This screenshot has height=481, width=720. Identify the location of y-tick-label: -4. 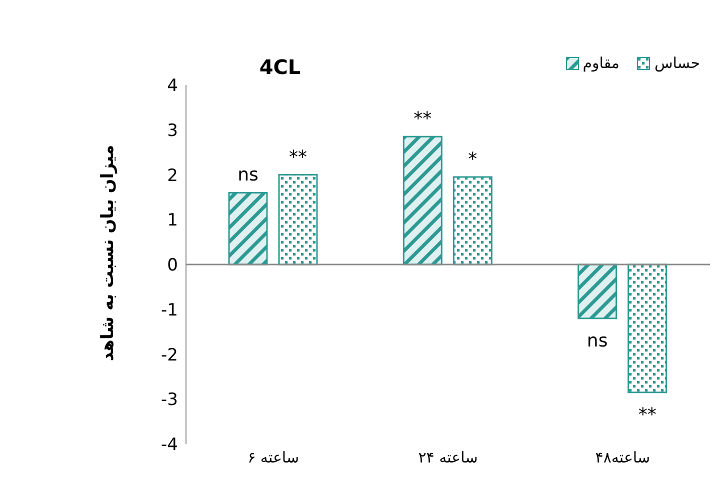
(169, 445).